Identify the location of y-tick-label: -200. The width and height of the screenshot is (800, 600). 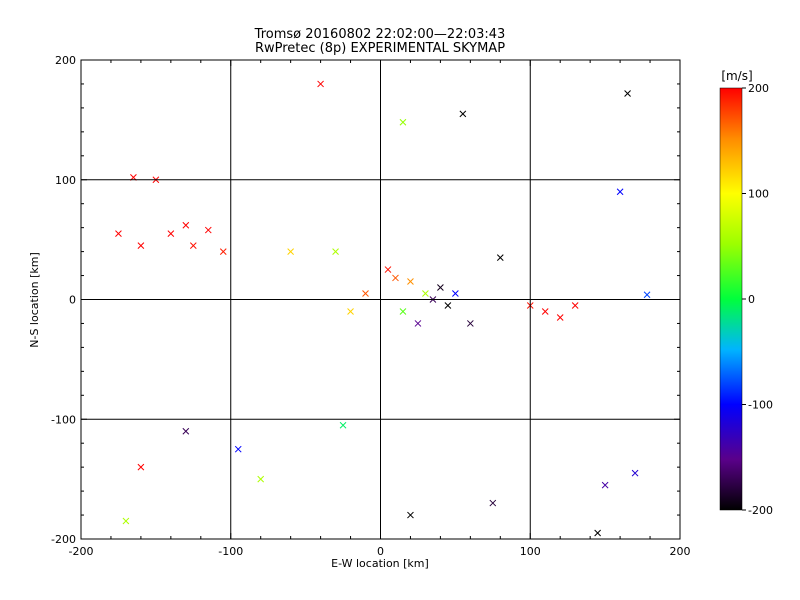
(63, 539).